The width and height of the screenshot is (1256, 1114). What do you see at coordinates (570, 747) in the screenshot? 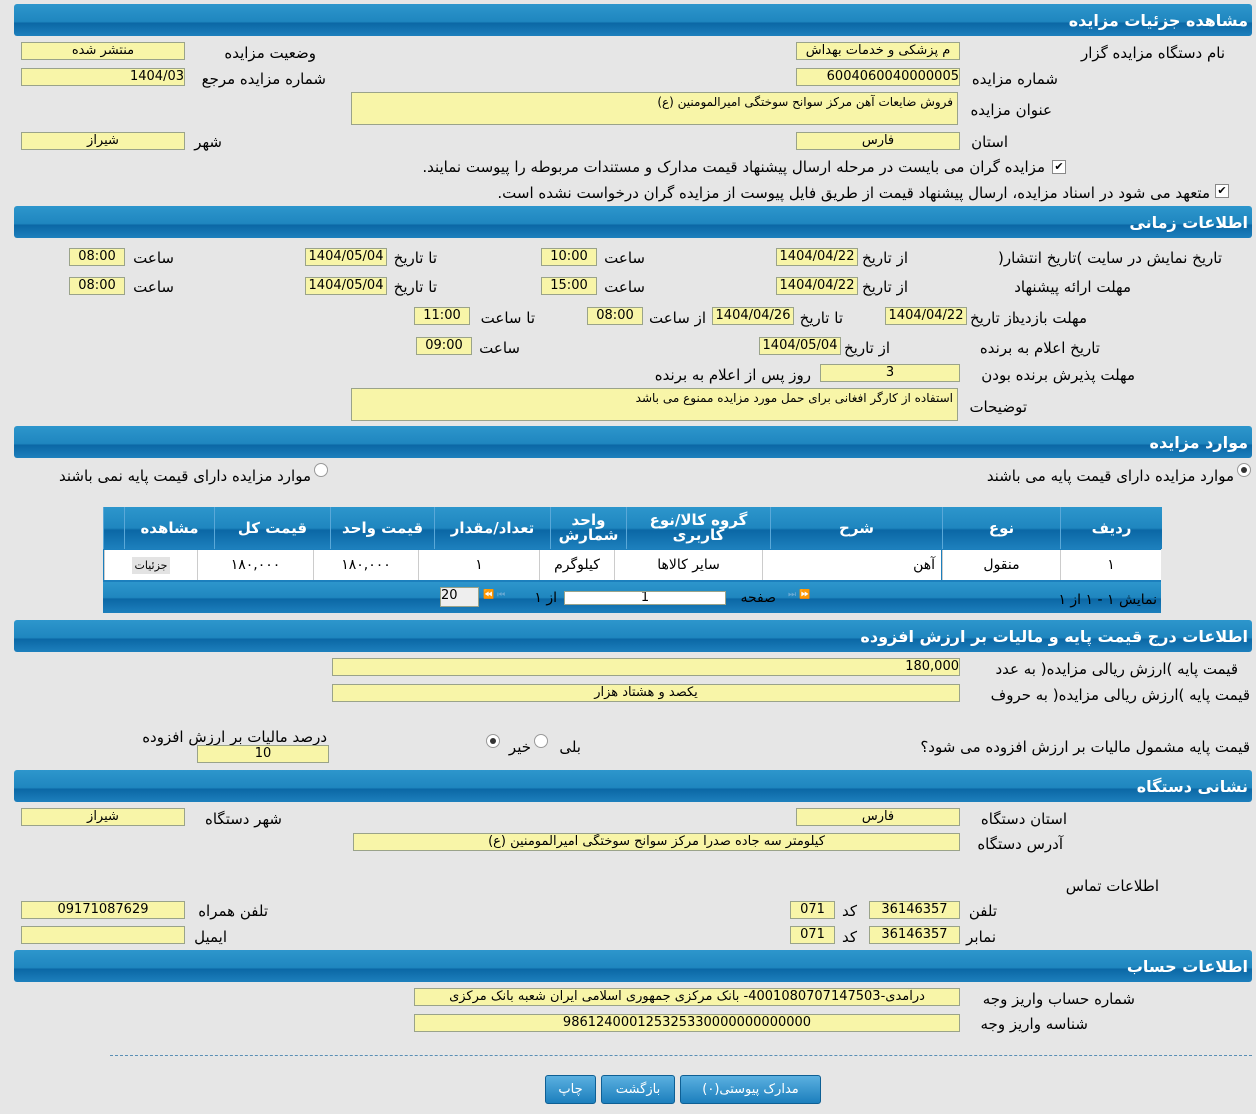
I see `vat-yes-label: بلی` at bounding box center [570, 747].